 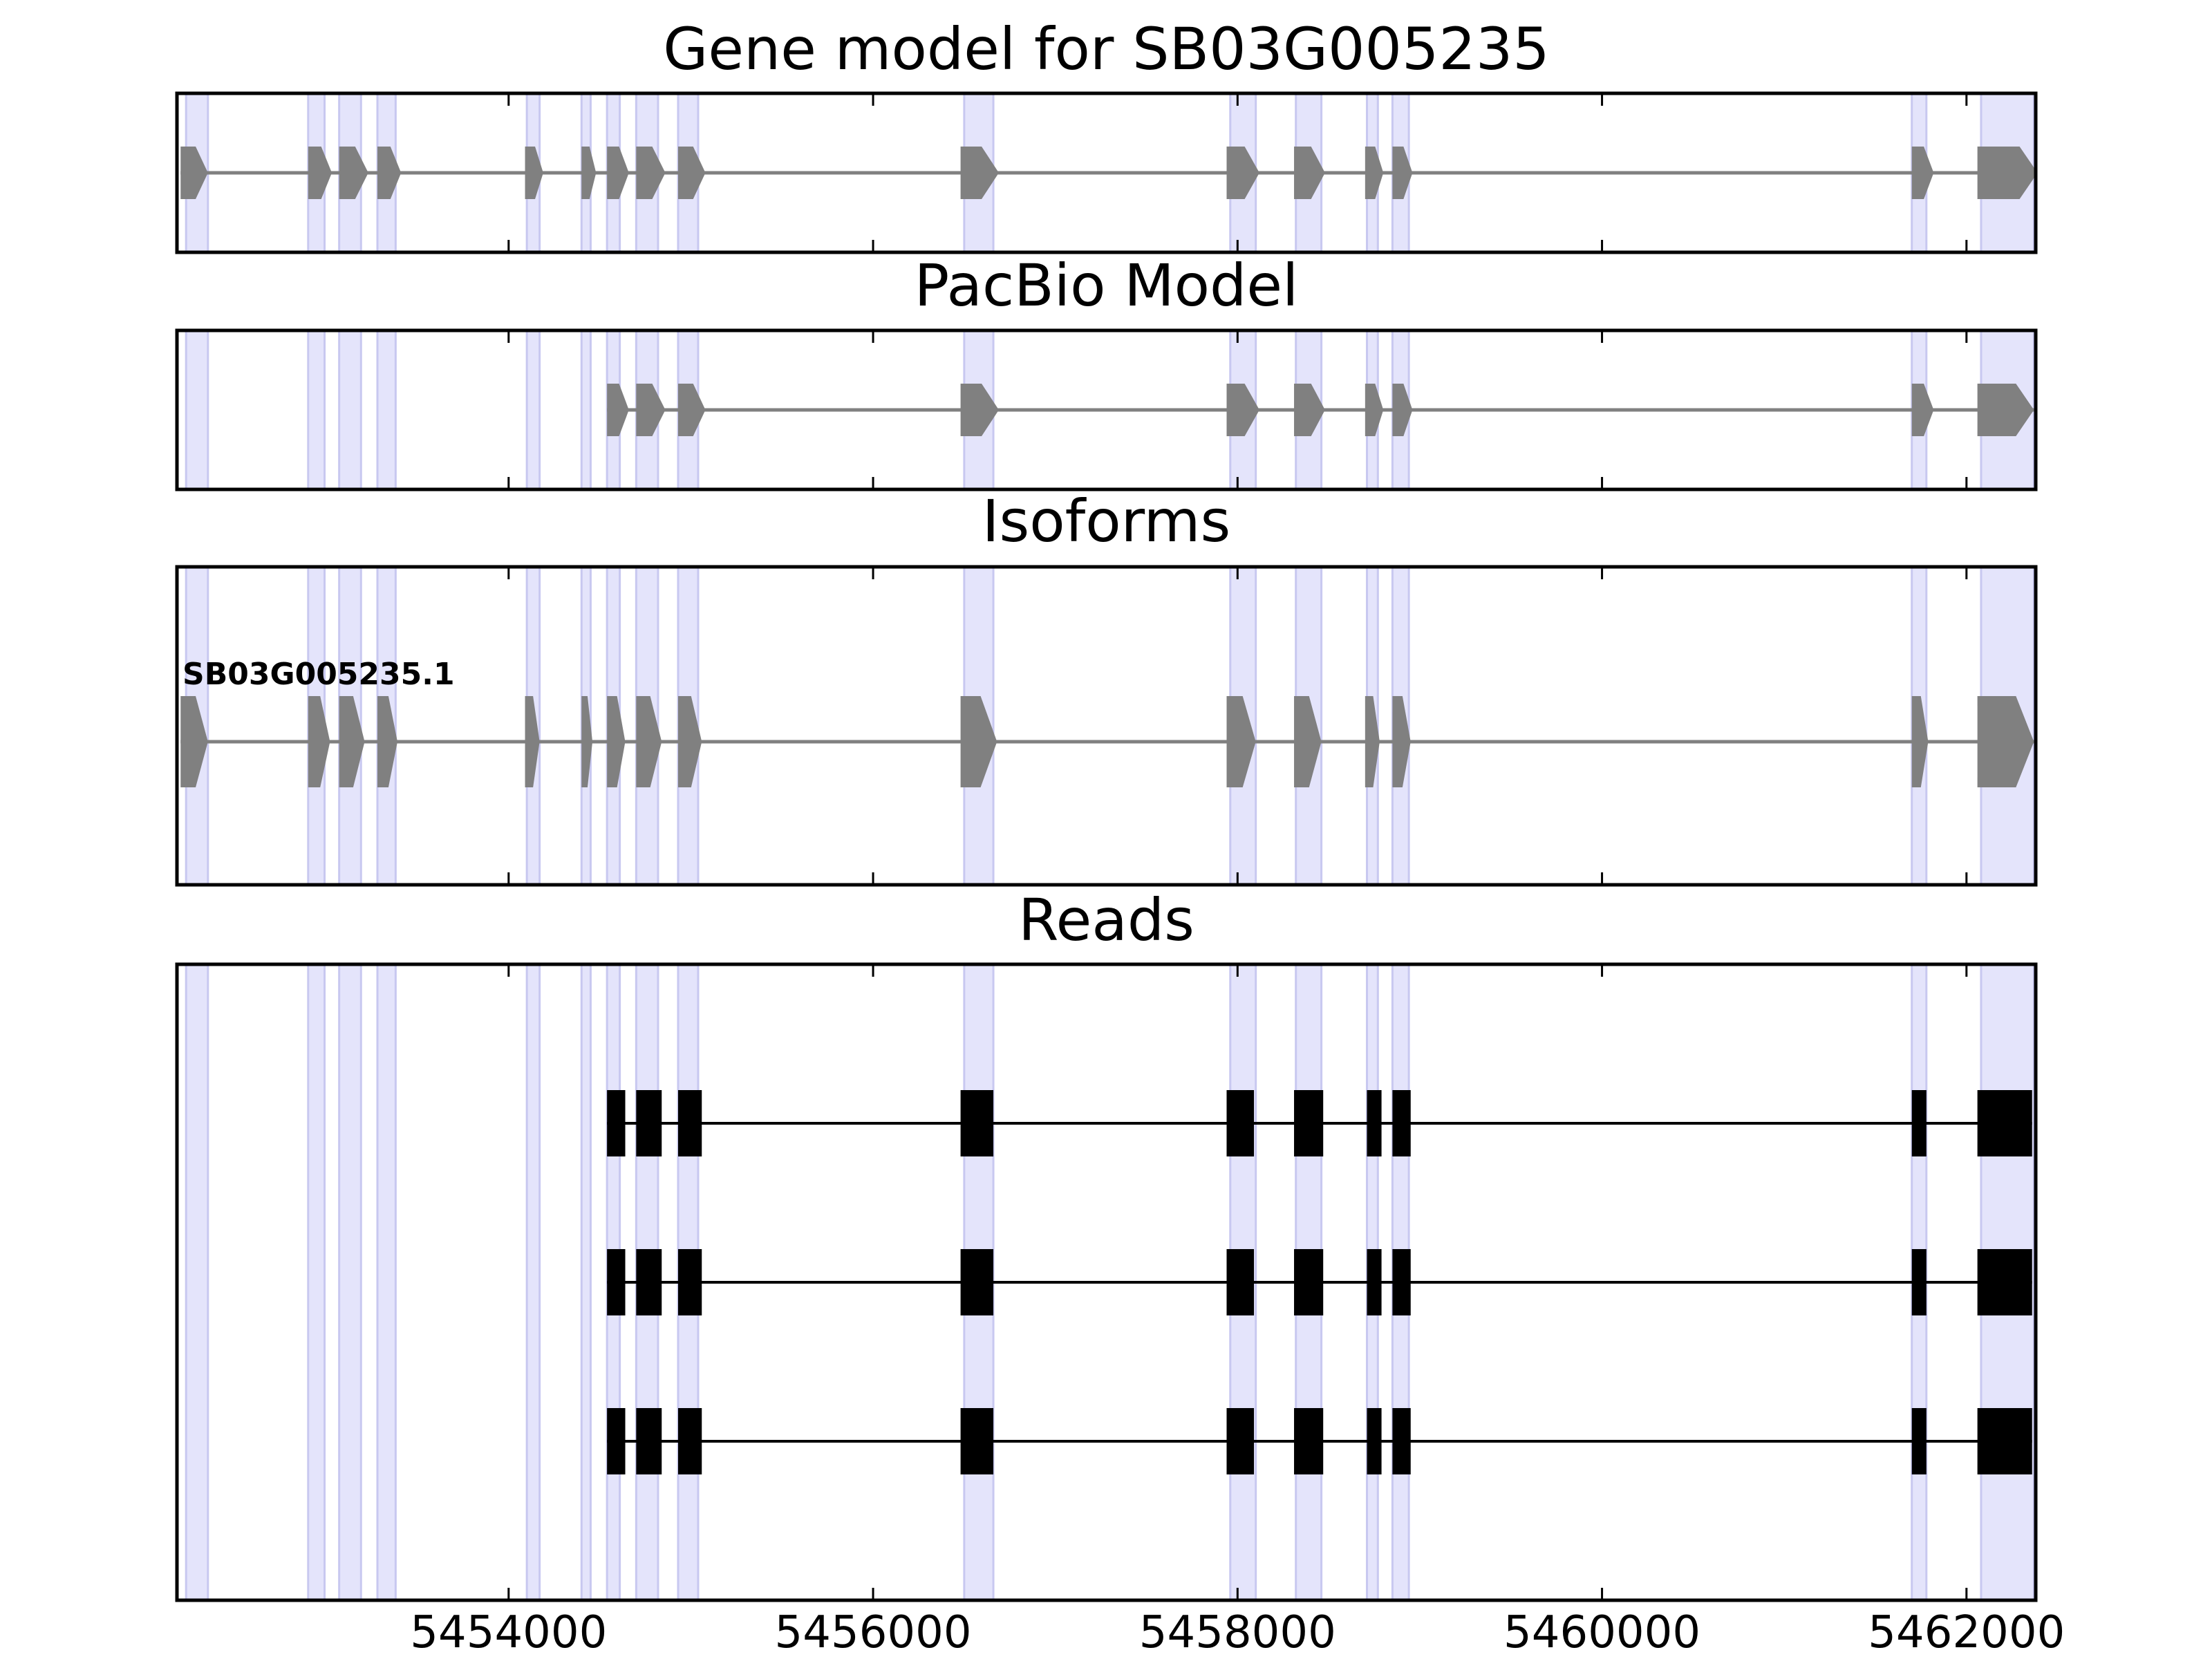 What do you see at coordinates (1106, 521) in the screenshot?
I see `panel-title: Isoforms` at bounding box center [1106, 521].